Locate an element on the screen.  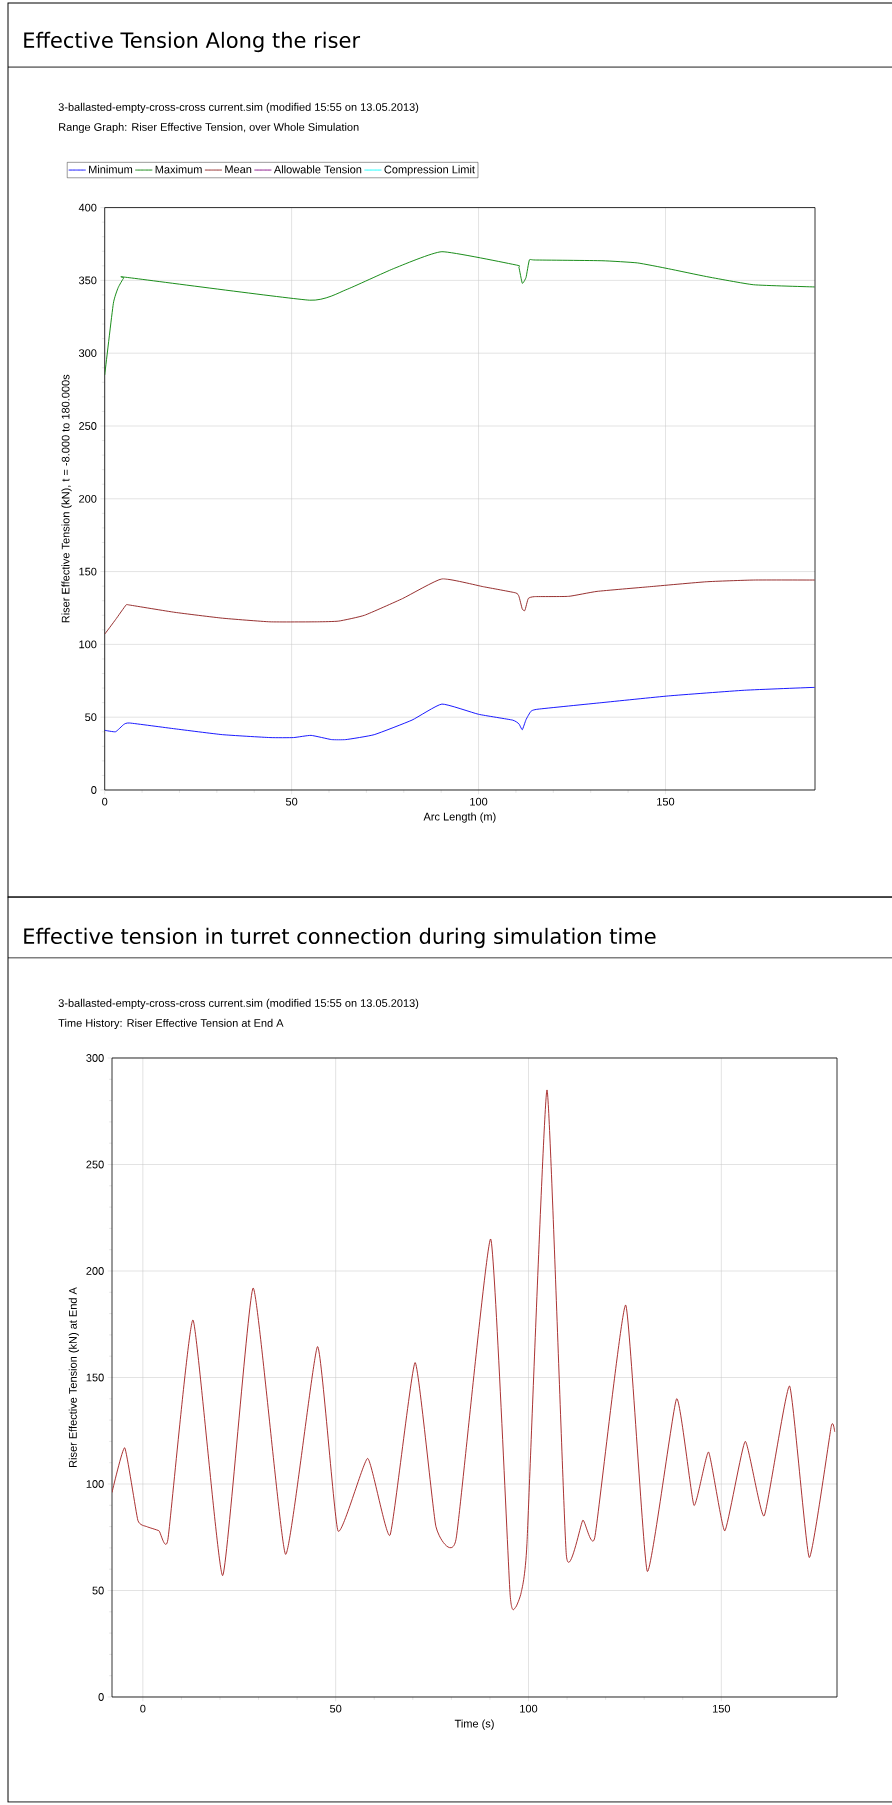
text: Range Graph: Riser Effective Tension, over Whole Simulation is located at coordinates (209, 128).